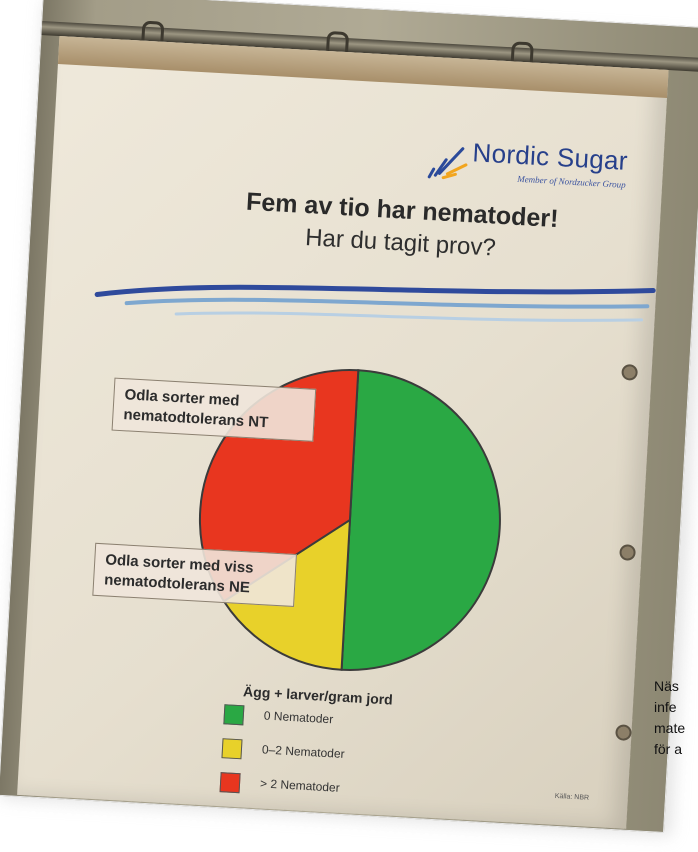  What do you see at coordinates (375, 303) in the screenshot?
I see `decorative-swoosh` at bounding box center [375, 303].